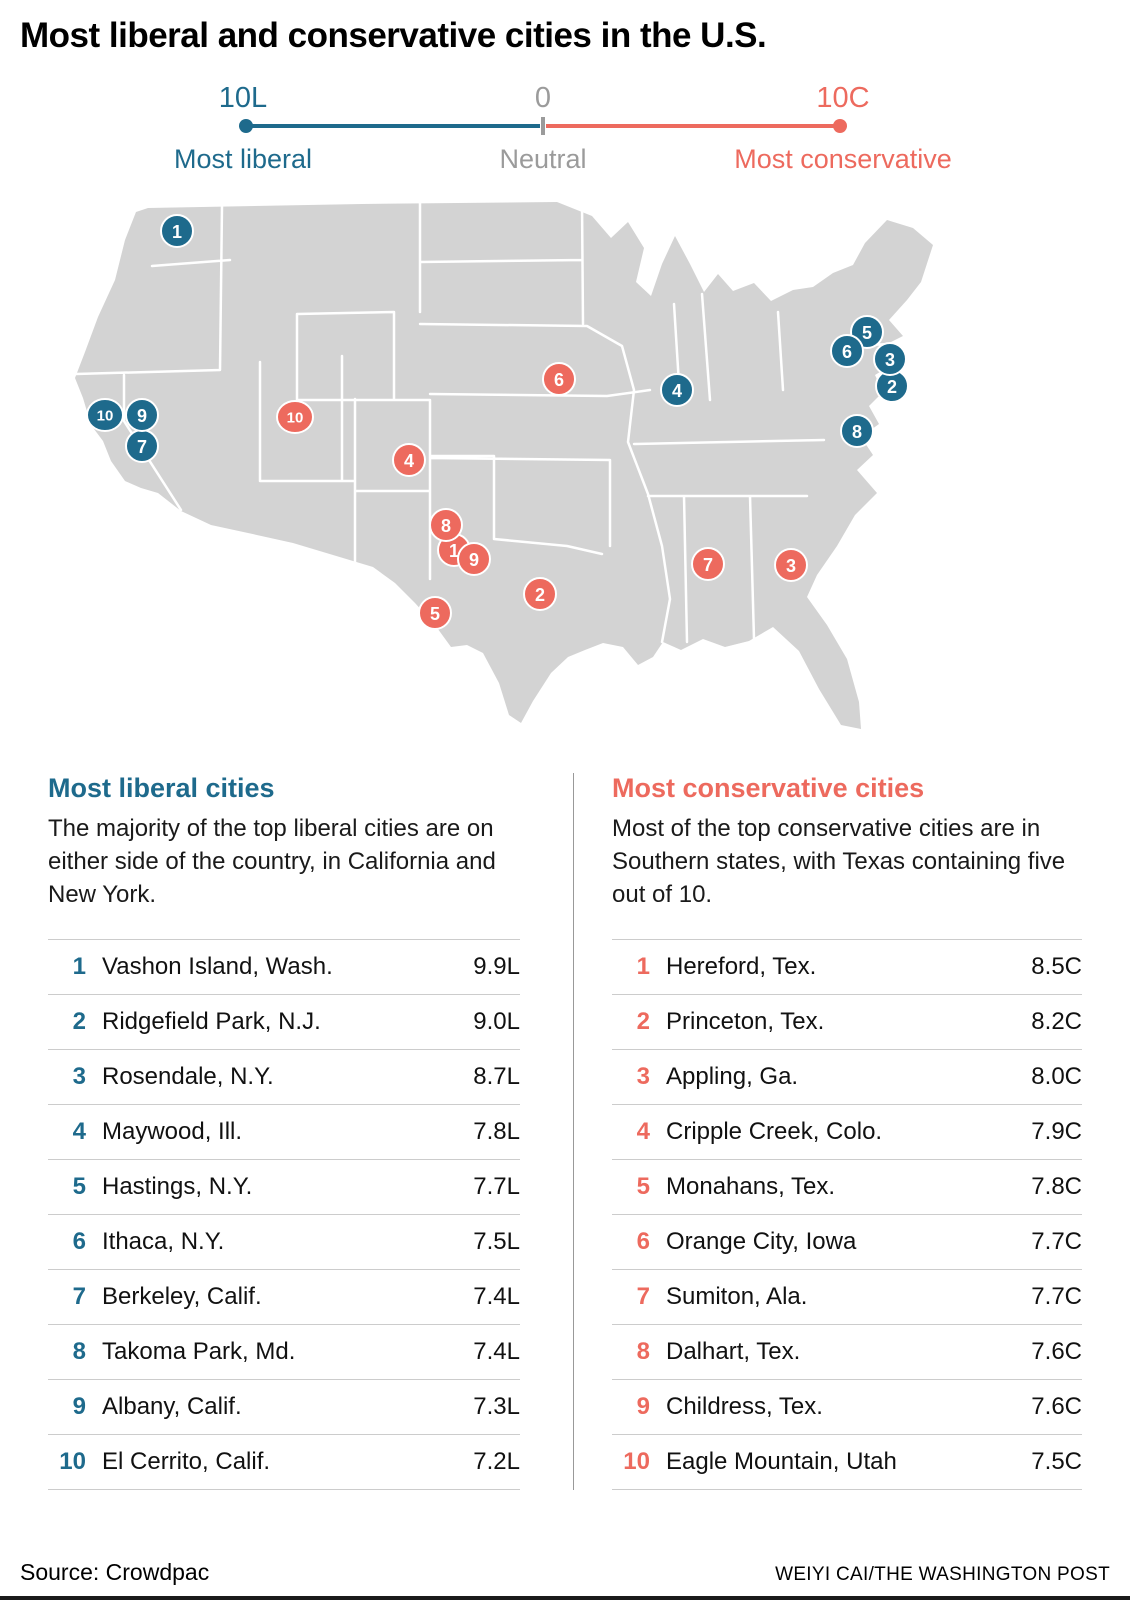  I want to click on city-row: 3 Rosendale, N.Y. 8.7L, so click(284, 1078).